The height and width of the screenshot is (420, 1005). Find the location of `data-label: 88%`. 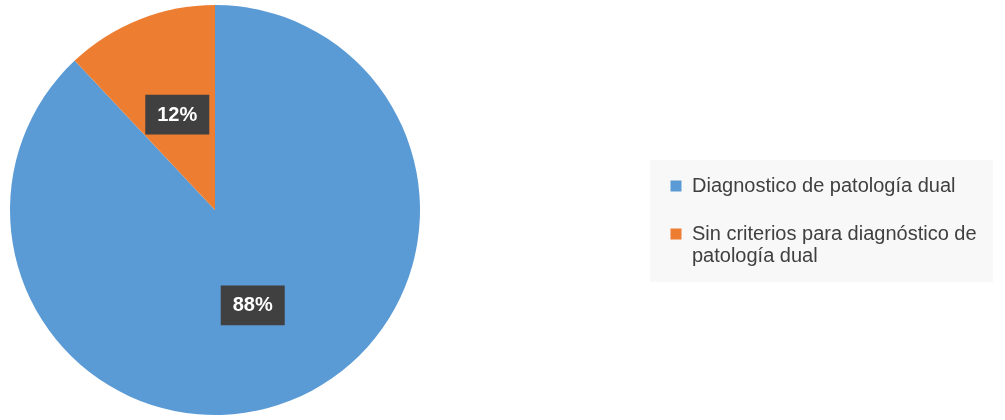

data-label: 88% is located at coordinates (252, 304).